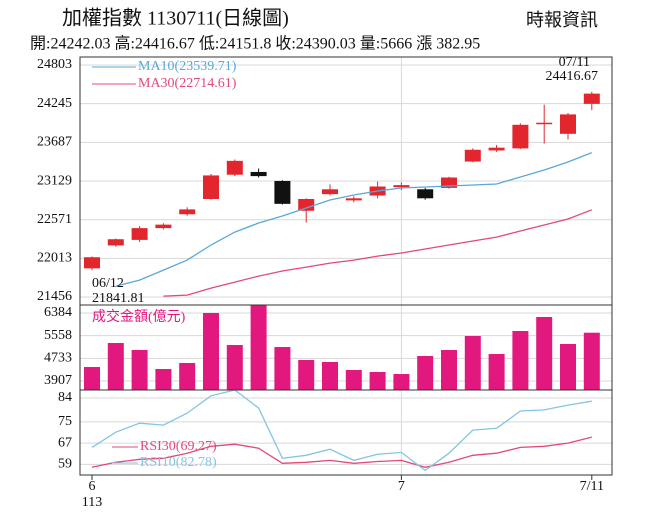 The width and height of the screenshot is (656, 526). What do you see at coordinates (58, 358) in the screenshot?
I see `y-tick-label: 4733` at bounding box center [58, 358].